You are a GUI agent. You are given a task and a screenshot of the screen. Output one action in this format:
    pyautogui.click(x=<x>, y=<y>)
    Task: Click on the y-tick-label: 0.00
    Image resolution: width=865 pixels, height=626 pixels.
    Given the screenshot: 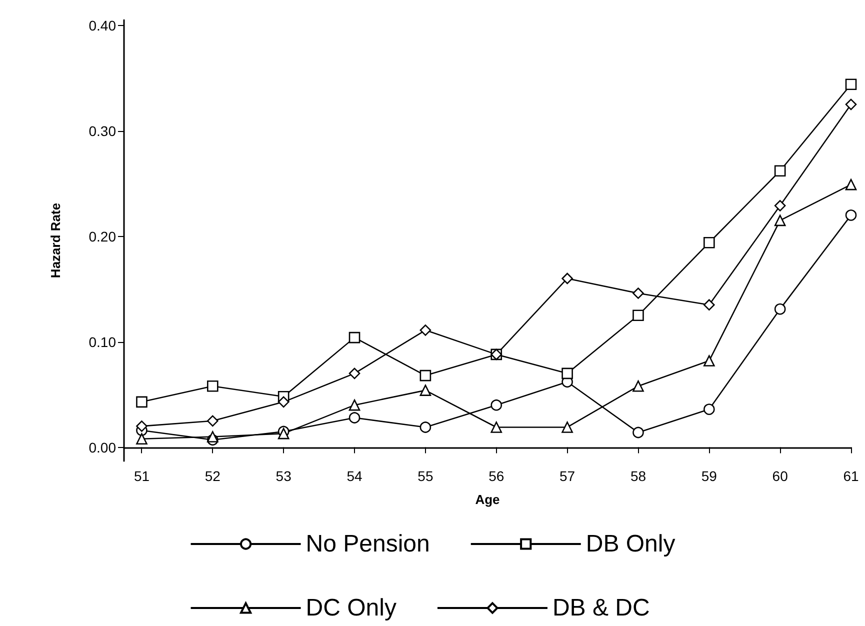 What is the action you would take?
    pyautogui.click(x=102, y=447)
    